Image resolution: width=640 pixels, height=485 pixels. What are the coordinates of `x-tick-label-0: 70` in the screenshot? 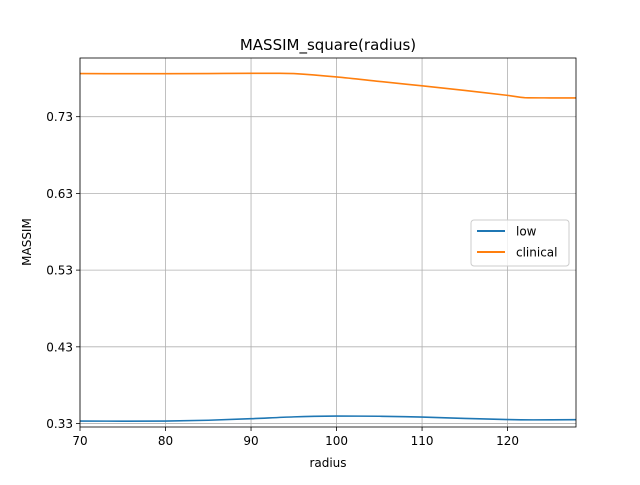 It's located at (79, 441).